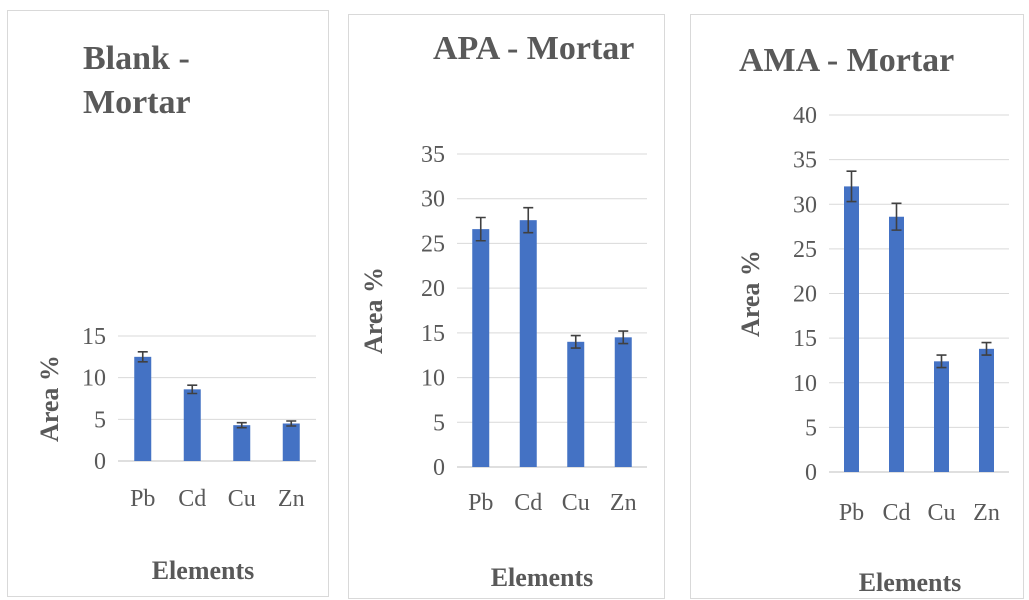 Image resolution: width=1029 pixels, height=600 pixels. Describe the element at coordinates (851, 186) in the screenshot. I see `error-bar-ama-pb` at that location.